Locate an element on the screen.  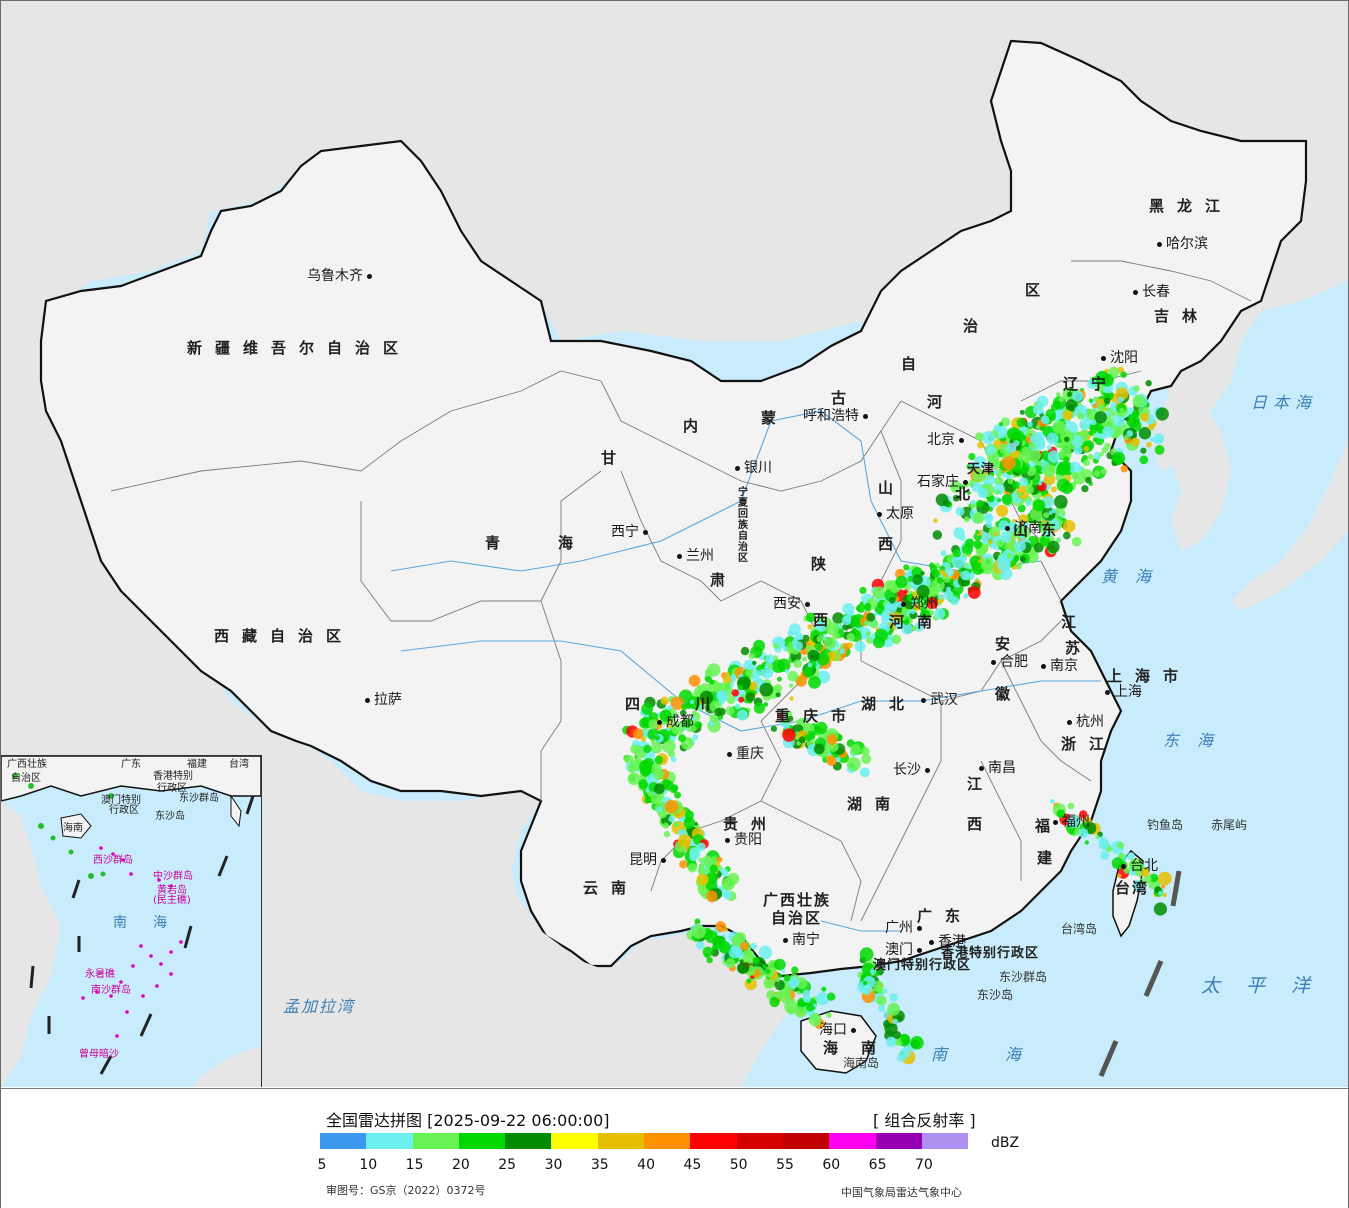
inset-fujian: 福建 is located at coordinates (197, 764).